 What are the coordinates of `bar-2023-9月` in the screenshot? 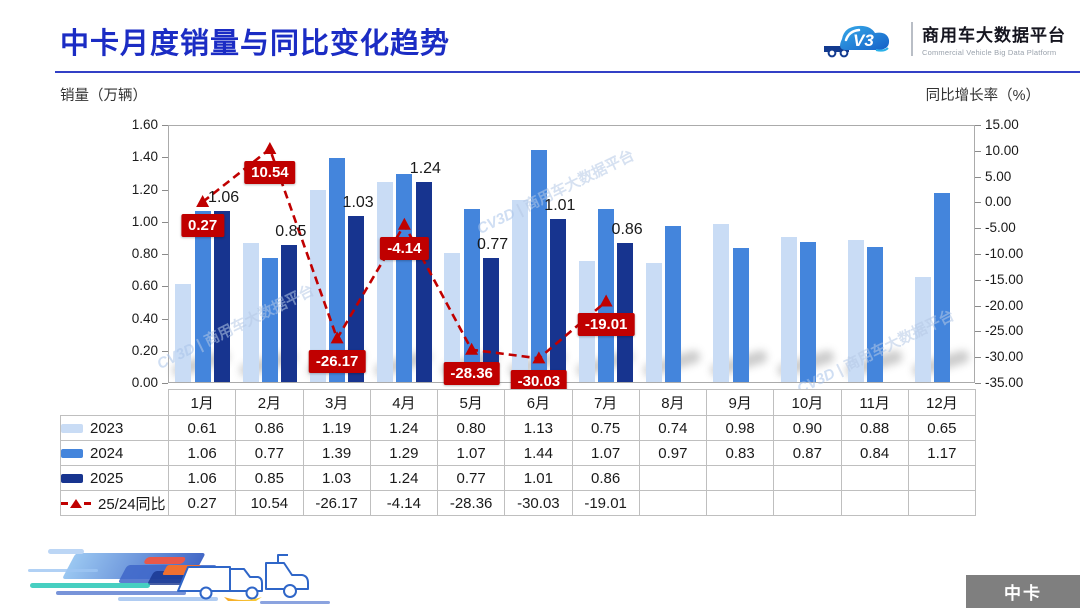 It's located at (721, 302).